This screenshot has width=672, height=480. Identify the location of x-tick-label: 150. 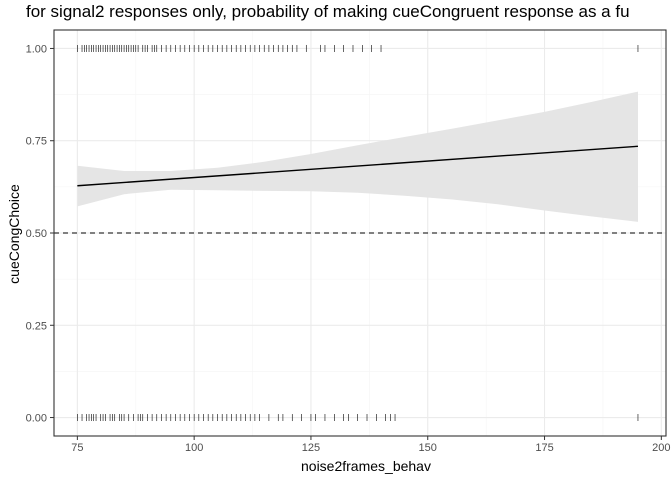
(428, 448).